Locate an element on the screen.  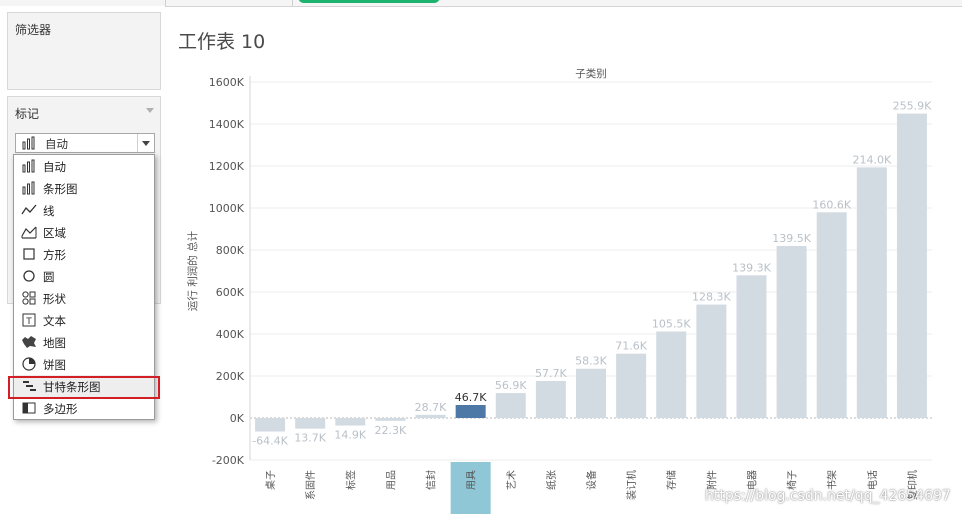
mark-type-select: 自动 is located at coordinates (85, 143).